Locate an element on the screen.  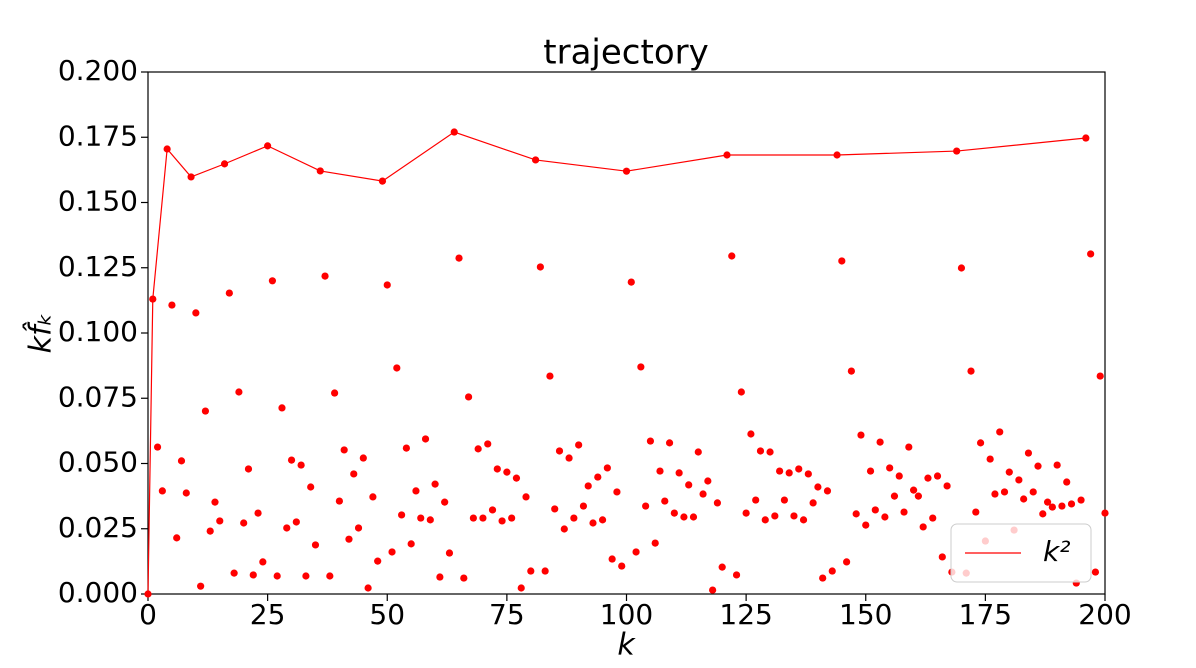
y-tick-label: 0.150 is located at coordinates (98, 201).